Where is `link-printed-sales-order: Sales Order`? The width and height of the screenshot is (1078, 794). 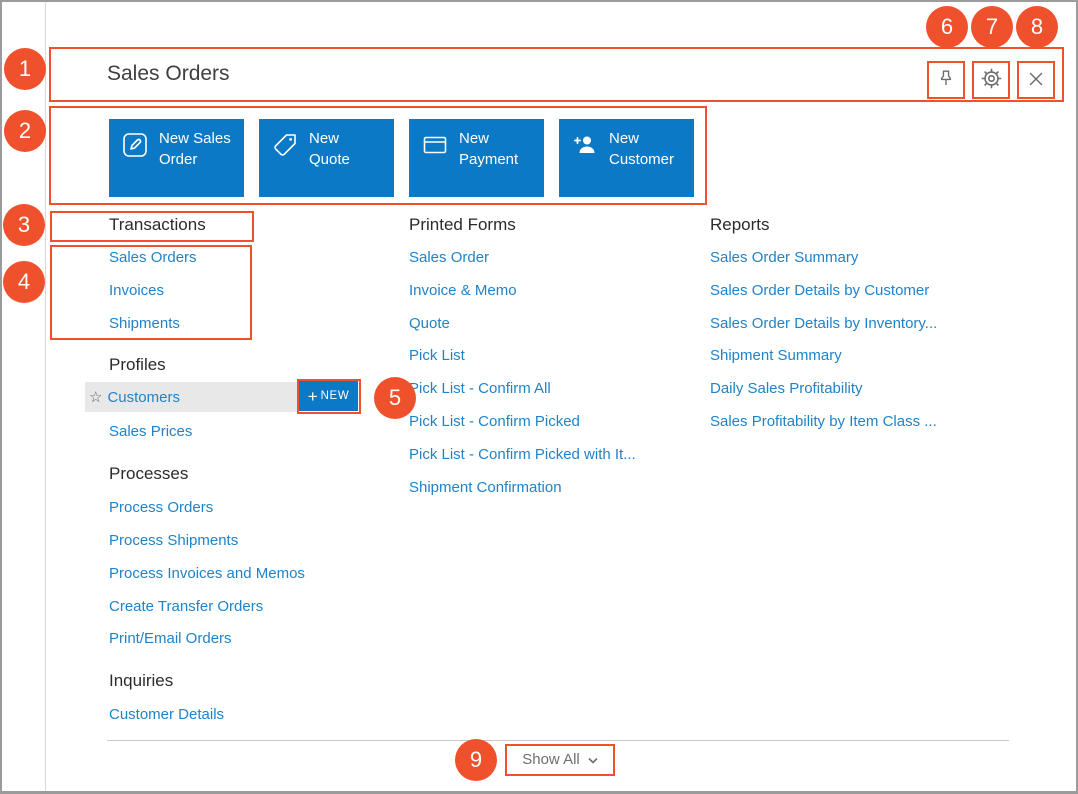
link-printed-sales-order: Sales Order is located at coordinates (449, 257).